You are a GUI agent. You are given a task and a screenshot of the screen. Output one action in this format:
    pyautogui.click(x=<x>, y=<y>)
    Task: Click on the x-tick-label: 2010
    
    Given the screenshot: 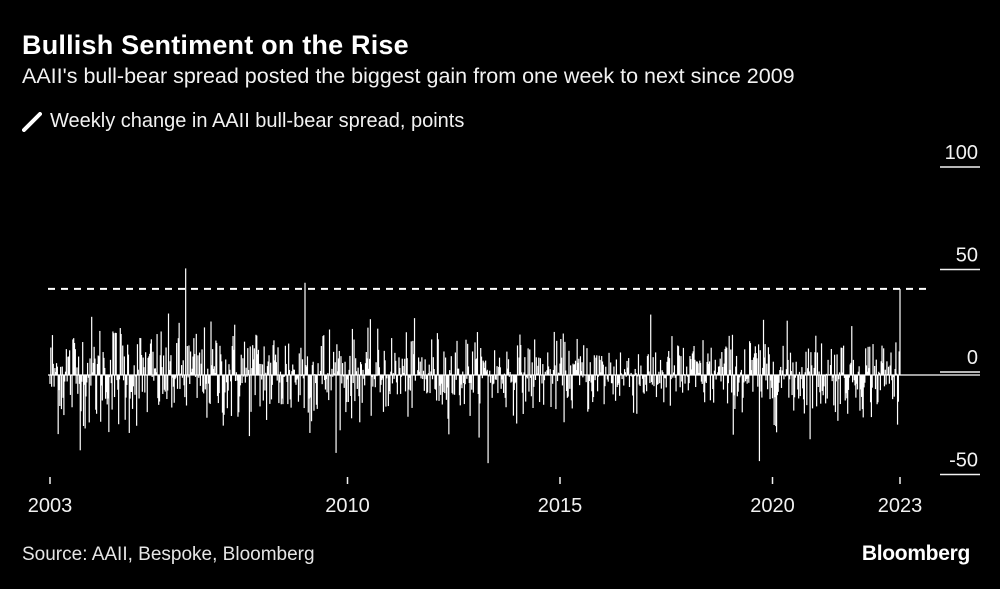 What is the action you would take?
    pyautogui.click(x=347, y=506)
    